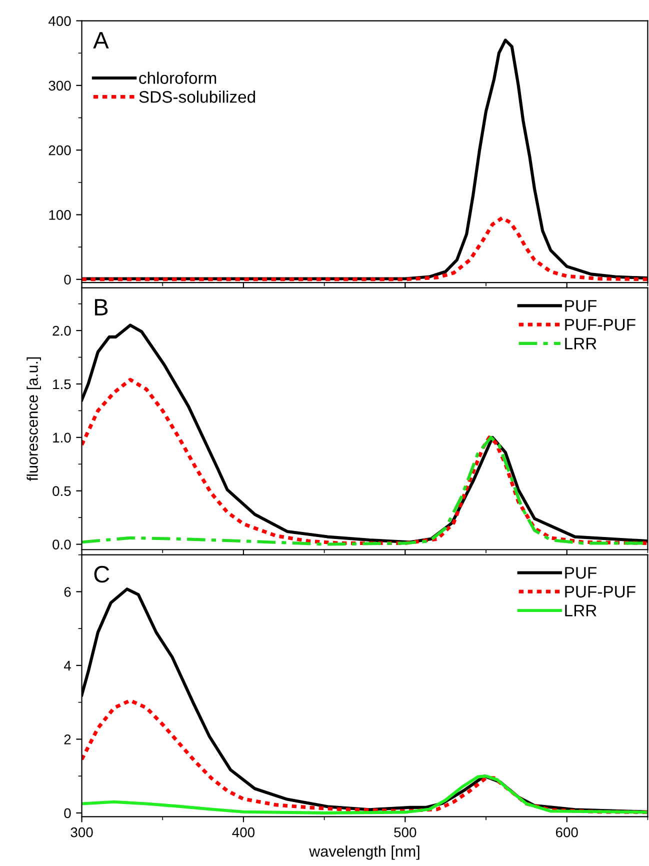 This screenshot has width=649, height=866. I want to click on chart-title: A, so click(101, 40).